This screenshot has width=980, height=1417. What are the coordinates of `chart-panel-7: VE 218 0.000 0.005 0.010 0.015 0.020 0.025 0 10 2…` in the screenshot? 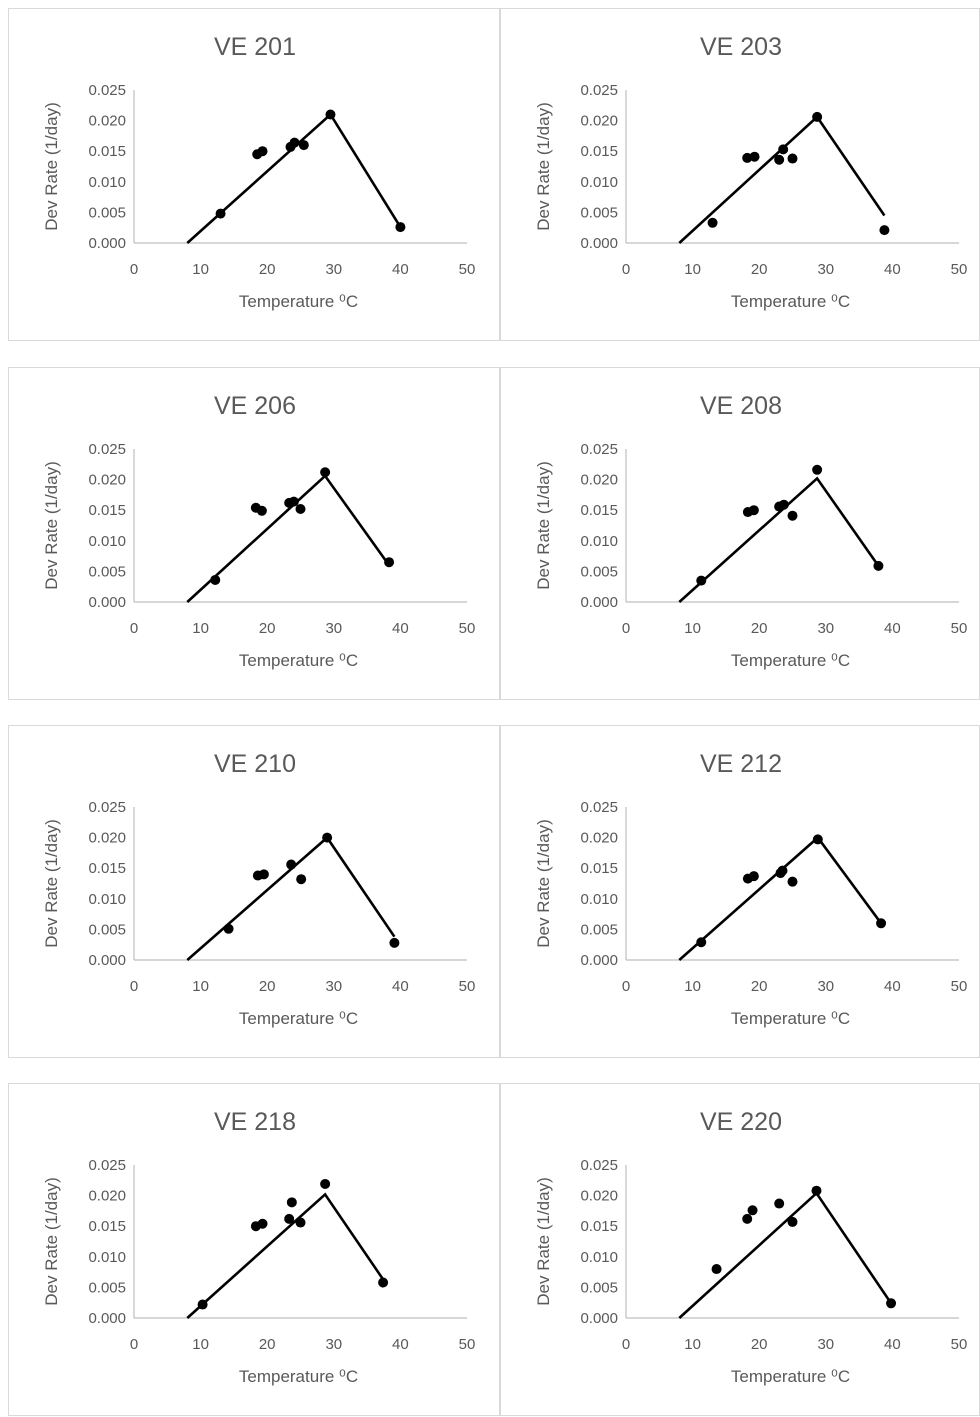 It's located at (254, 1249).